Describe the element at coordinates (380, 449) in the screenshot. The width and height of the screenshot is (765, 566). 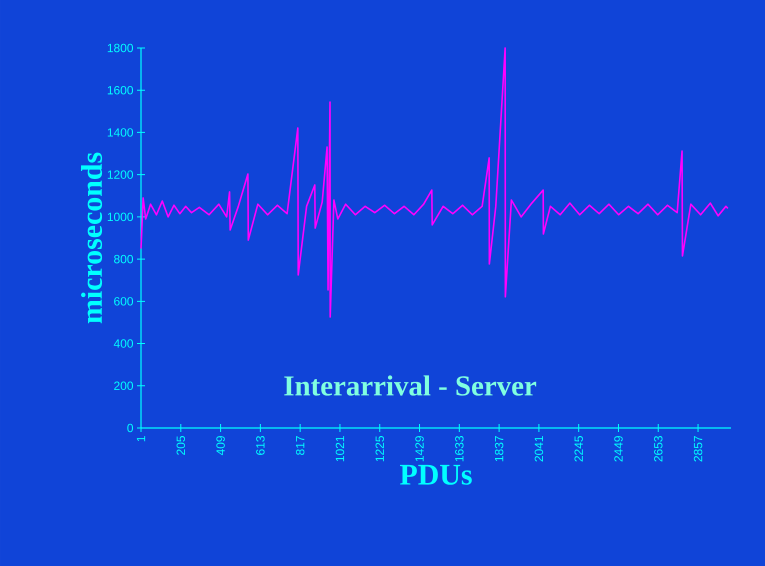
I see `x-tick-label: 1225` at that location.